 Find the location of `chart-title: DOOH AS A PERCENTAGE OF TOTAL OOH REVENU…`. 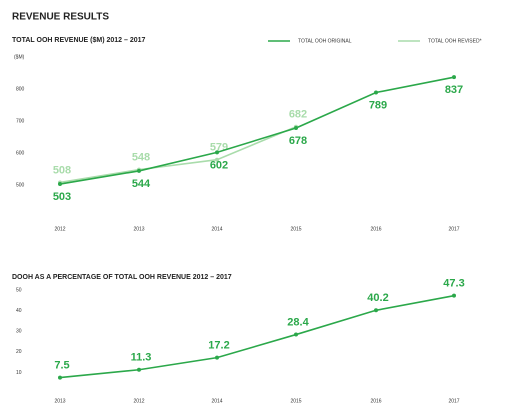

chart-title: DOOH AS A PERCENTAGE OF TOTAL OOH REVENU… is located at coordinates (122, 277).